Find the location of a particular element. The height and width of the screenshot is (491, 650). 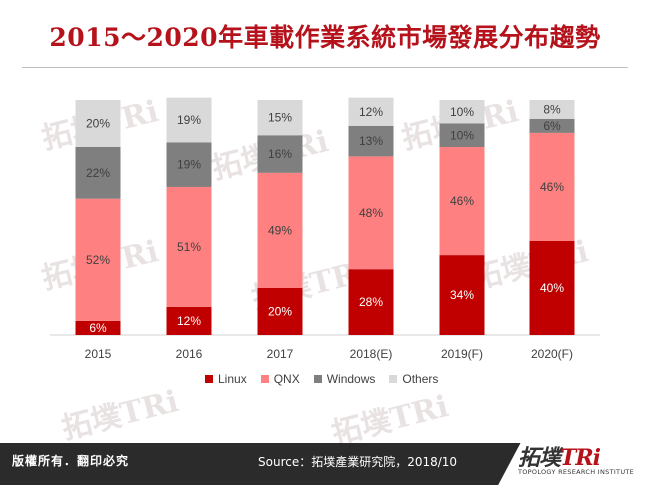

logo-en: TRi is located at coordinates (580, 458).